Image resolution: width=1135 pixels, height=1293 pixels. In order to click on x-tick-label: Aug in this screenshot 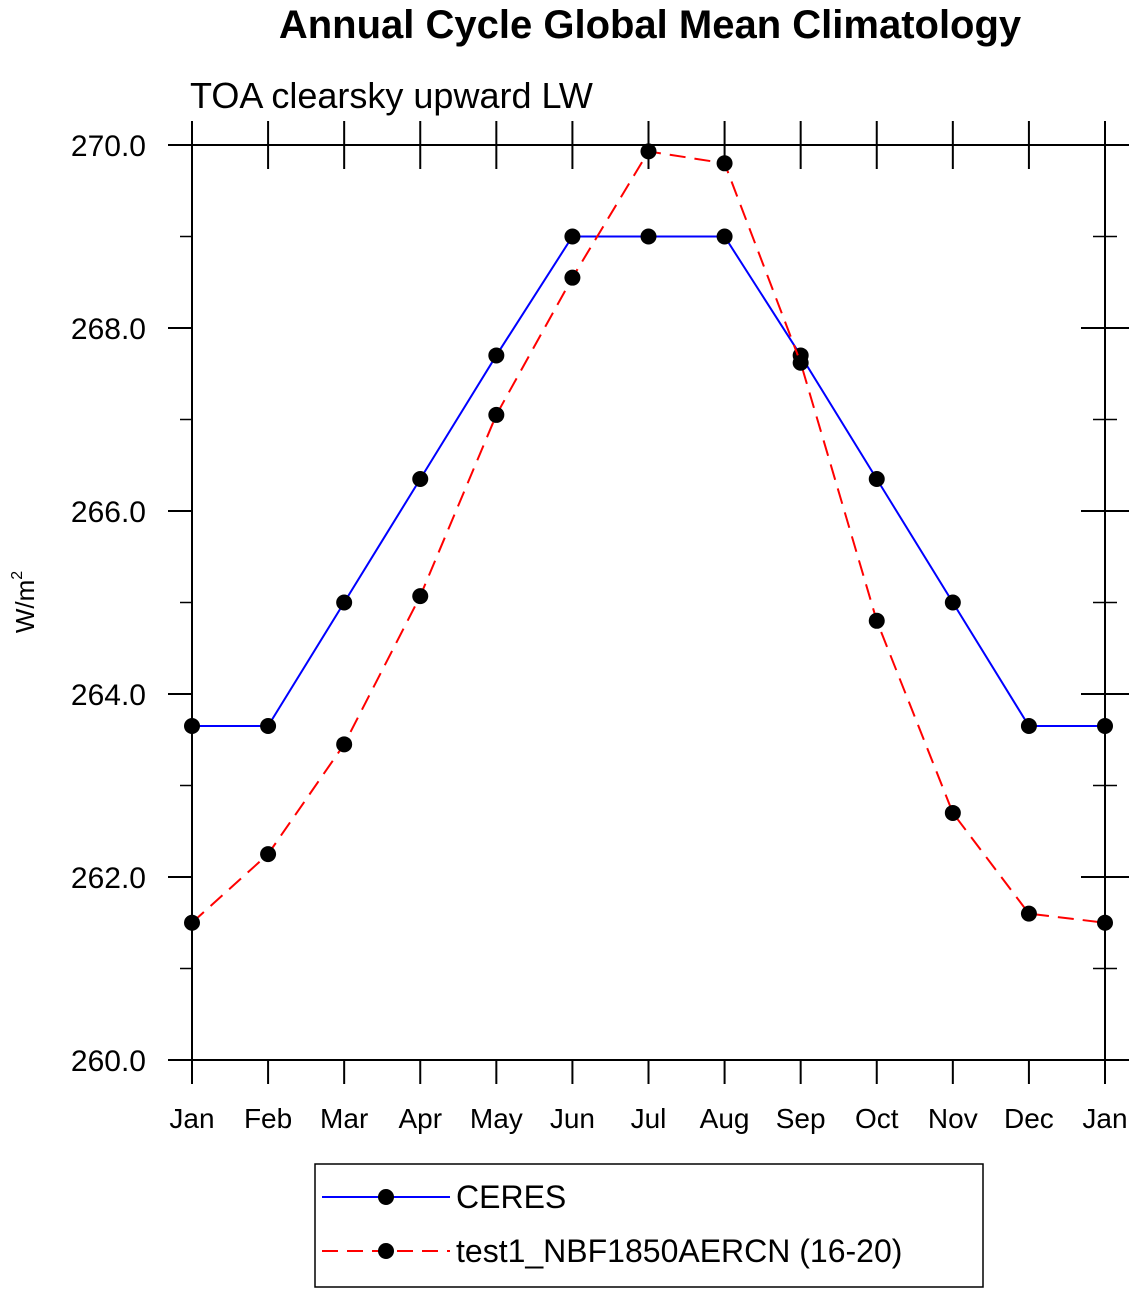, I will do `click(725, 1118)`.